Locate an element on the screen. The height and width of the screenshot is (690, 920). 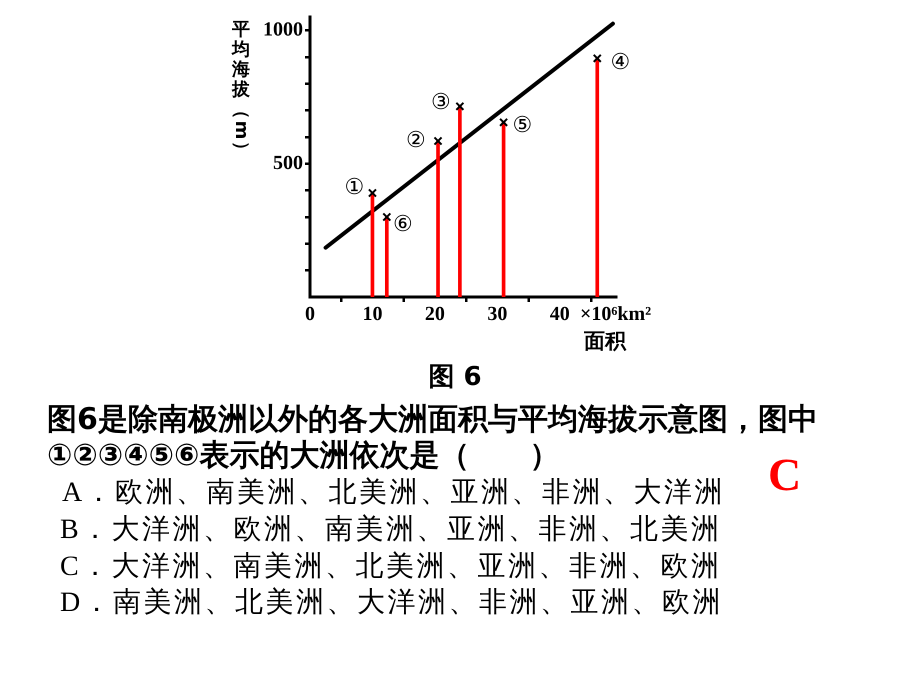
annotation: ③ is located at coordinates (440, 103).